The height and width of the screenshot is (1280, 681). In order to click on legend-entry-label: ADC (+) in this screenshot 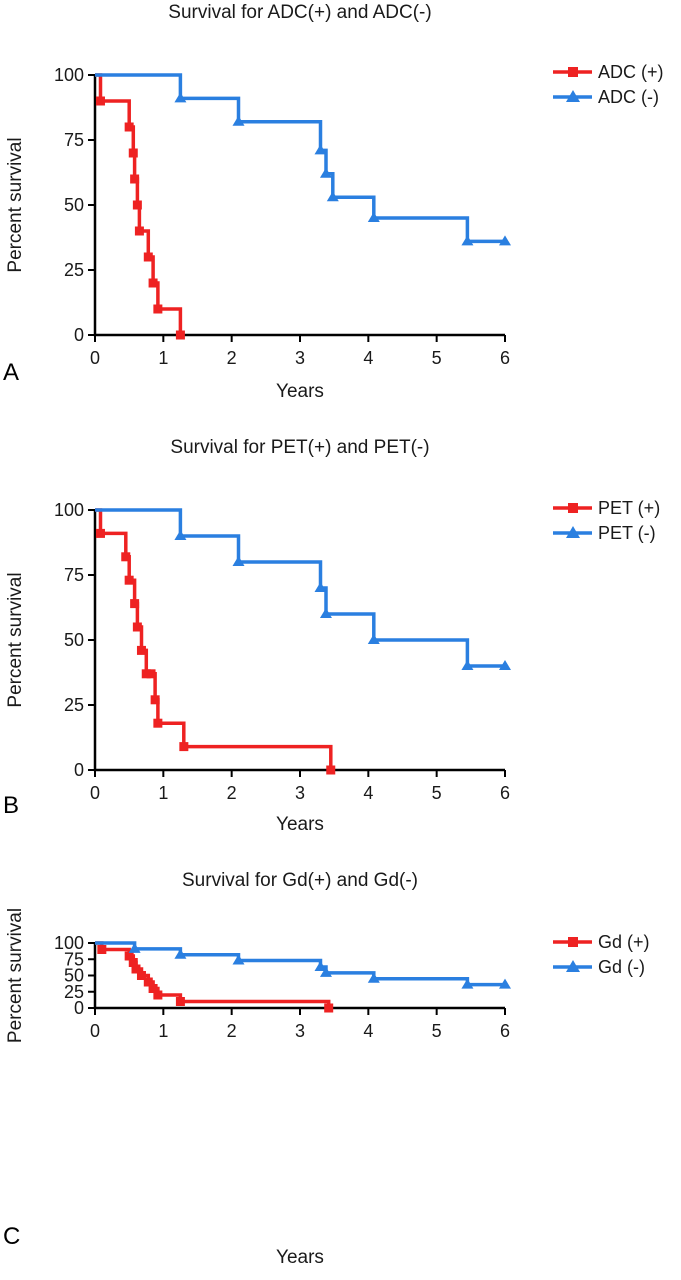, I will do `click(631, 72)`.